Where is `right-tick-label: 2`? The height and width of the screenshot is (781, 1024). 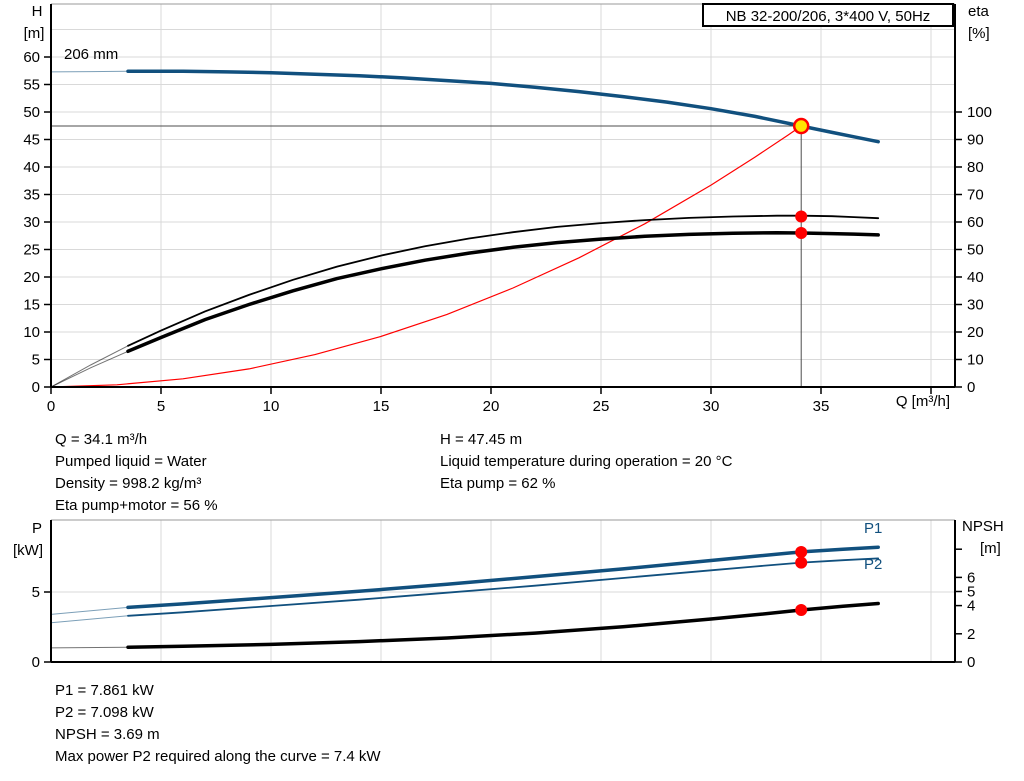 right-tick-label: 2 is located at coordinates (971, 634).